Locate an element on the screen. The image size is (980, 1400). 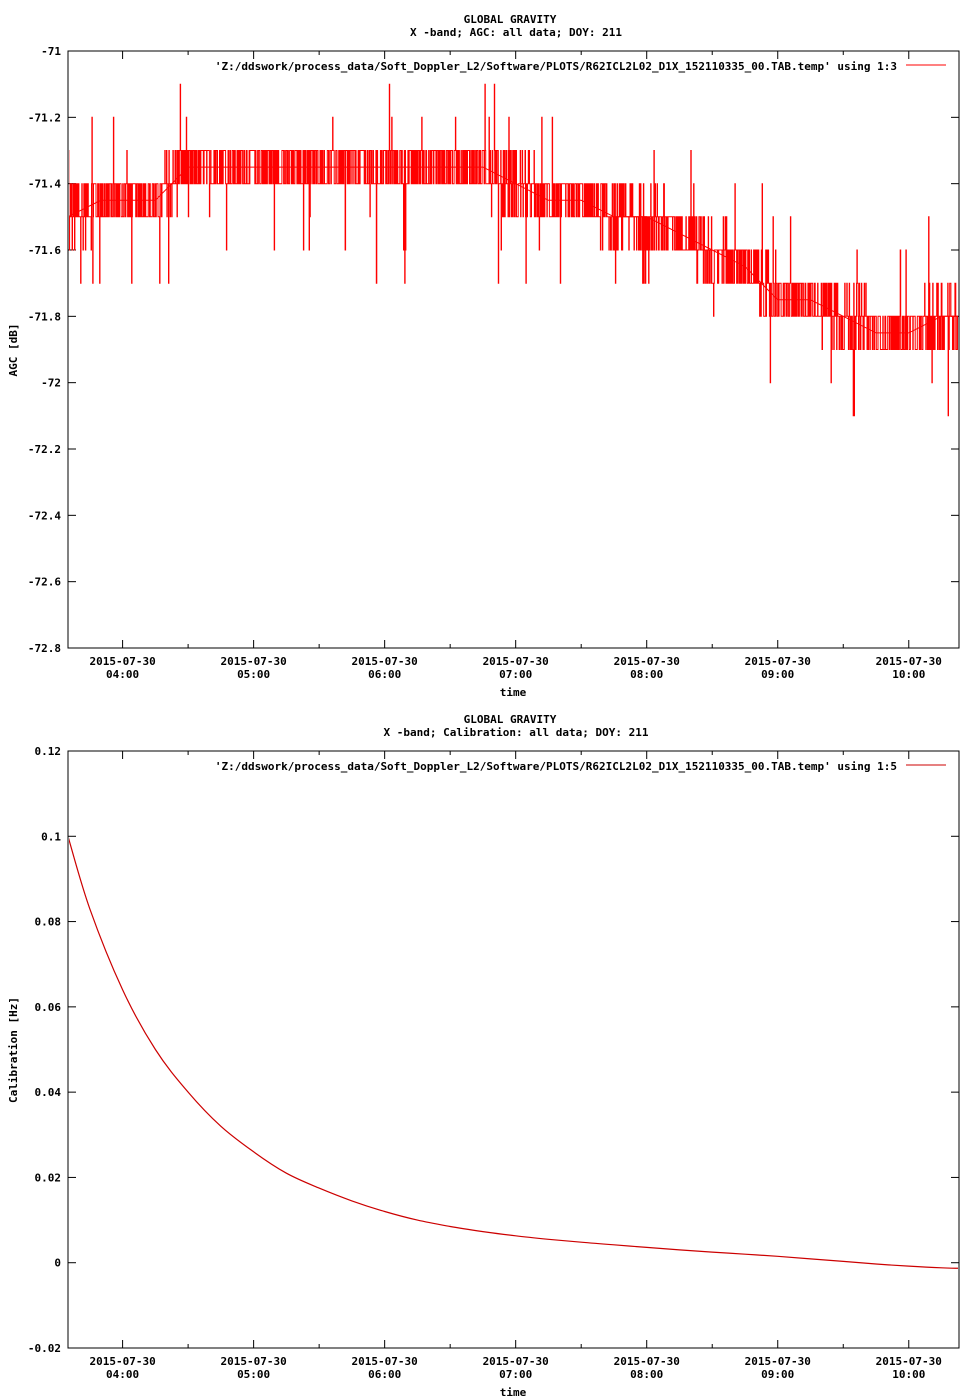
y-tick-label: -72.6 is located at coordinates (44, 582).